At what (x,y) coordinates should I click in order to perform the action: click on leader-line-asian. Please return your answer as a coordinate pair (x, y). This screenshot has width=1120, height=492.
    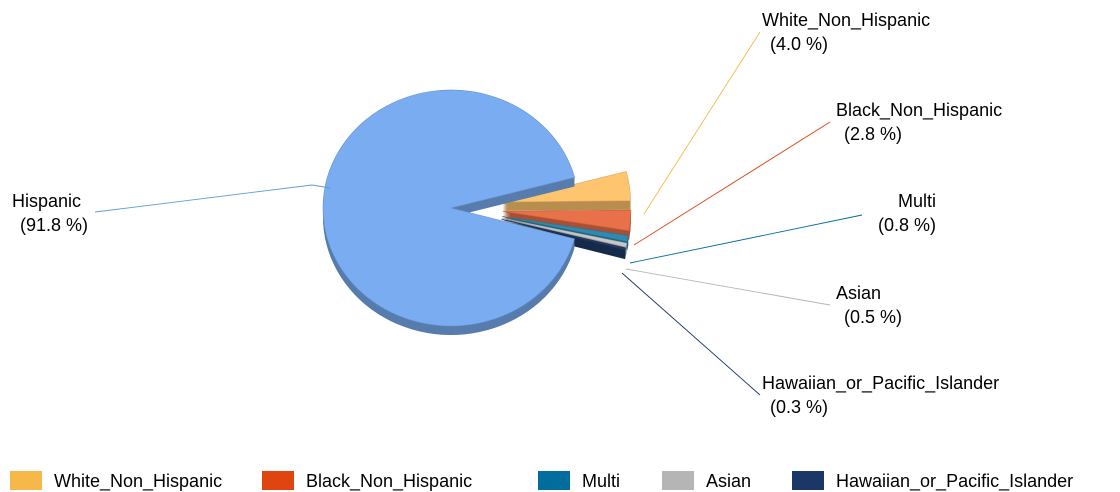
    Looking at the image, I should click on (728, 287).